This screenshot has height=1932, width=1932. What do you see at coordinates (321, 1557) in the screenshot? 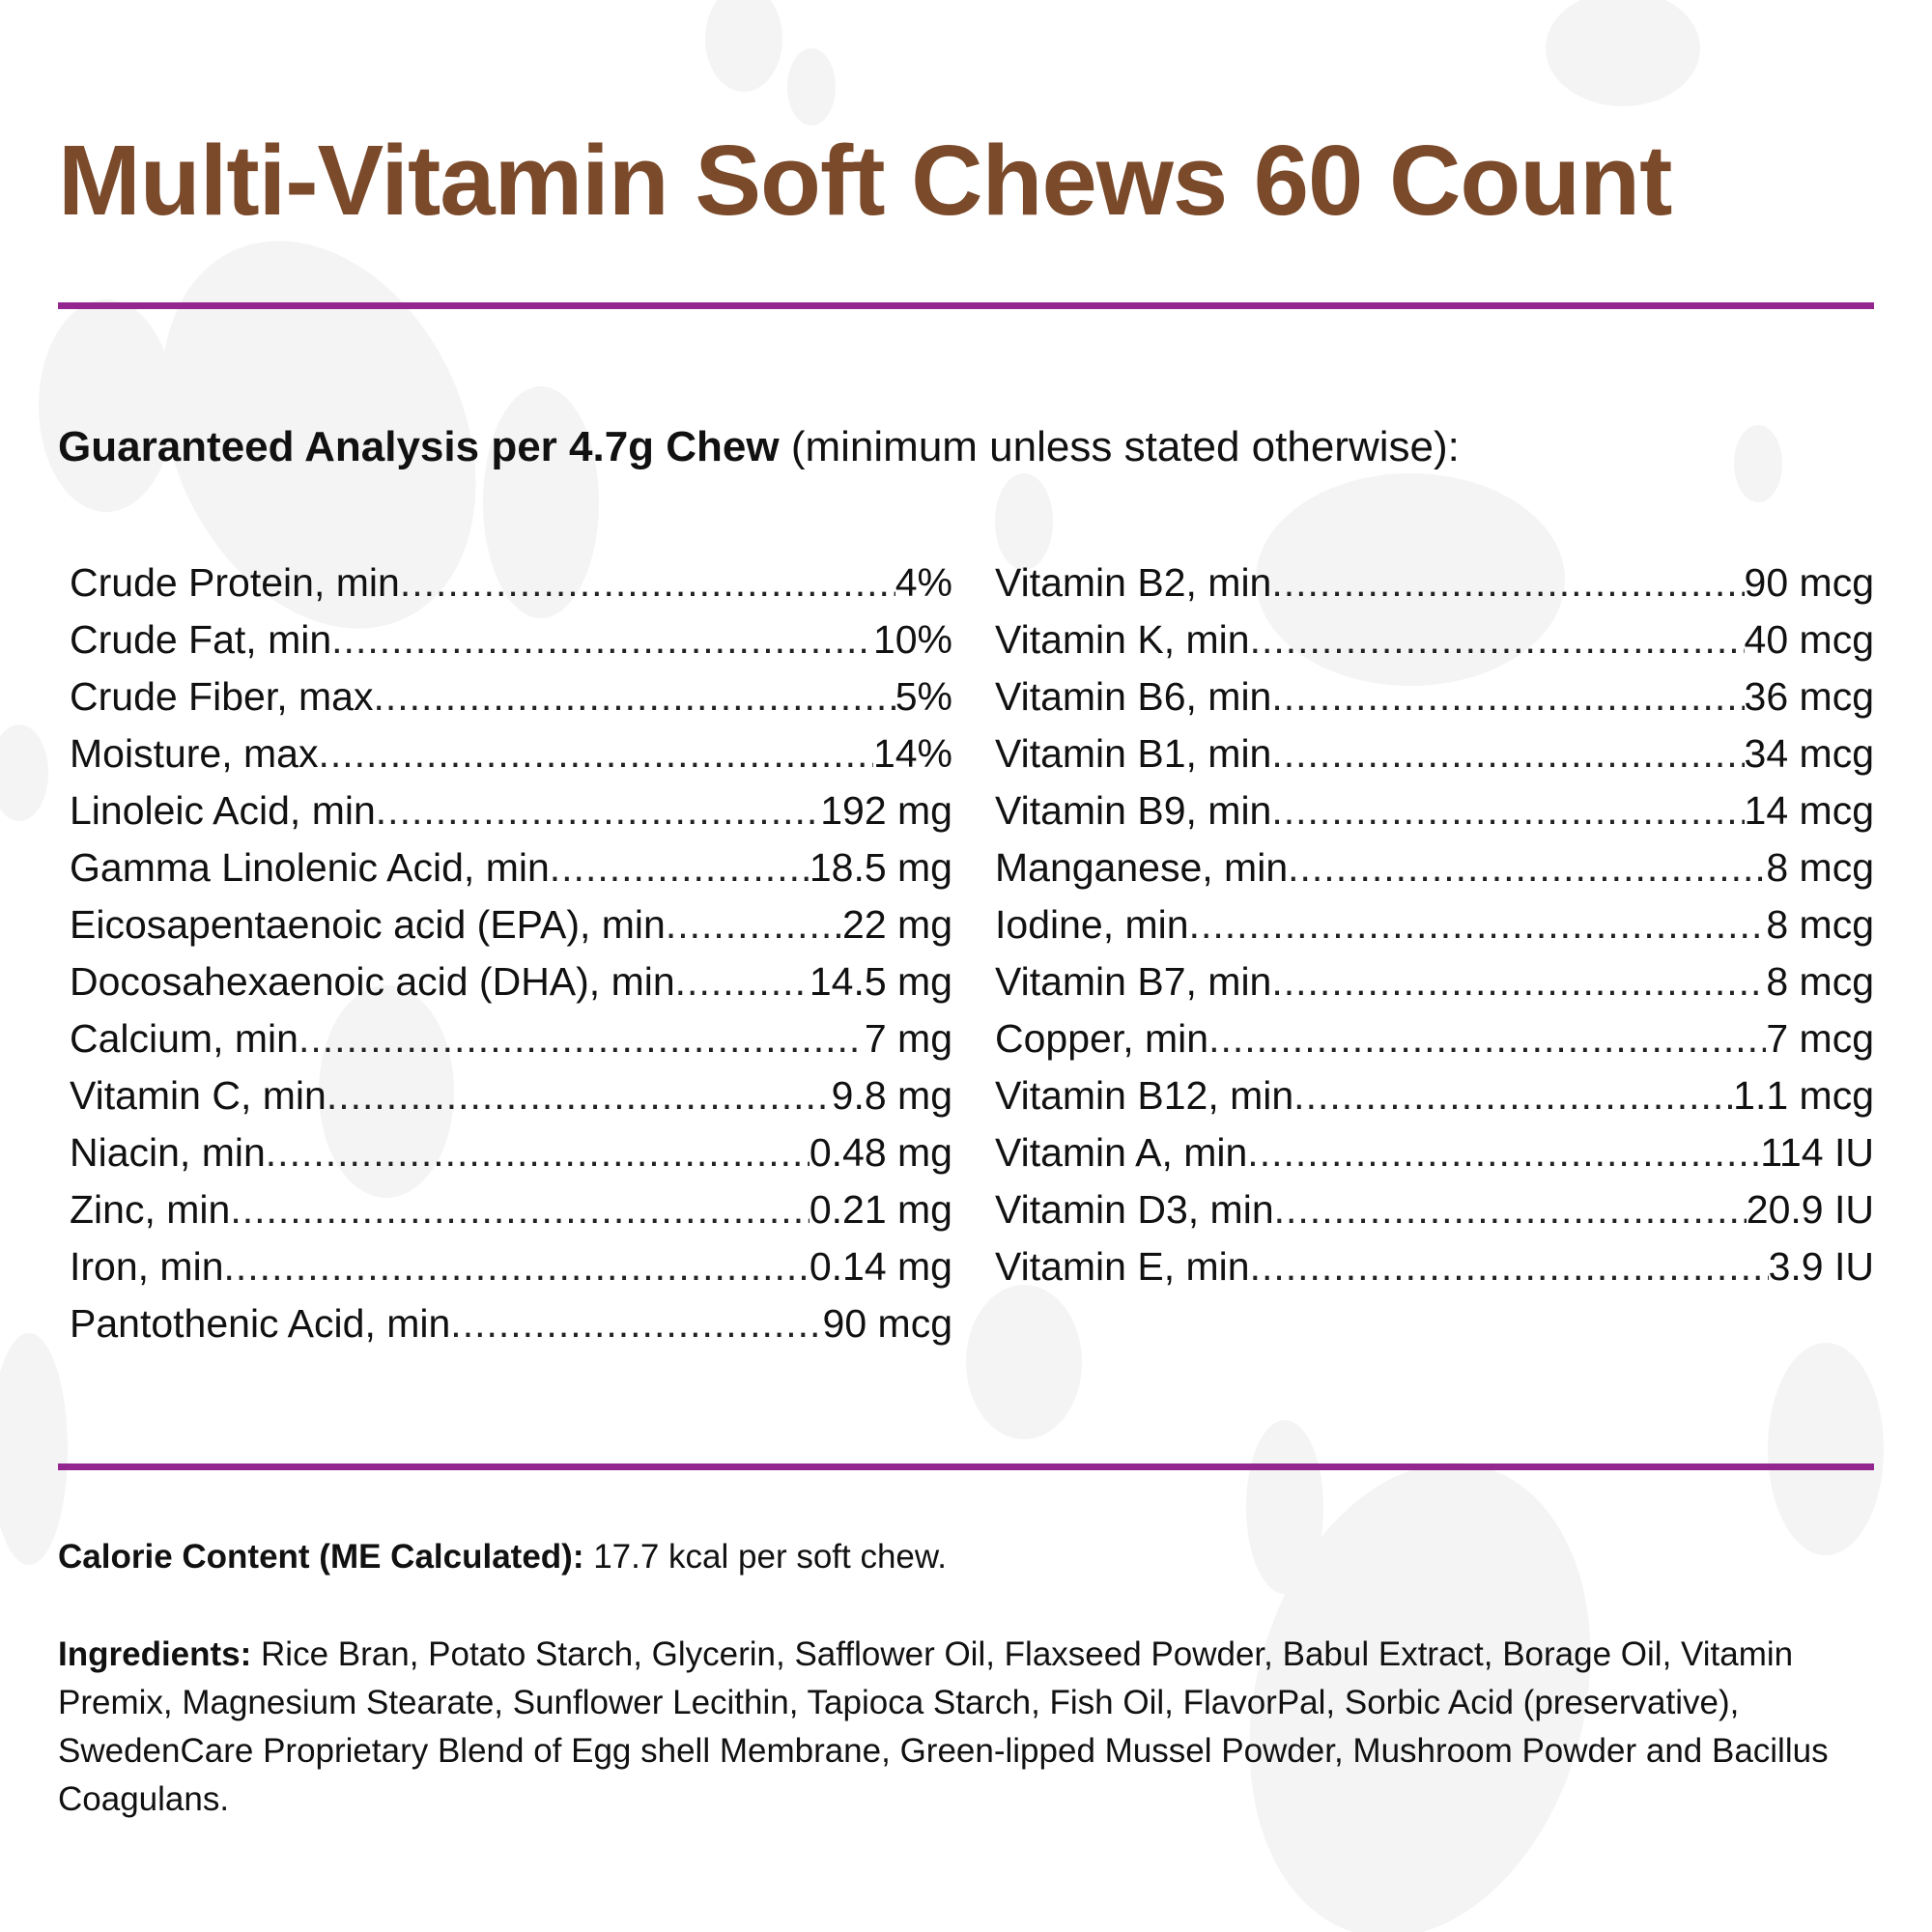
I see `calorie-label: Calorie Content (ME Calculated):` at bounding box center [321, 1557].